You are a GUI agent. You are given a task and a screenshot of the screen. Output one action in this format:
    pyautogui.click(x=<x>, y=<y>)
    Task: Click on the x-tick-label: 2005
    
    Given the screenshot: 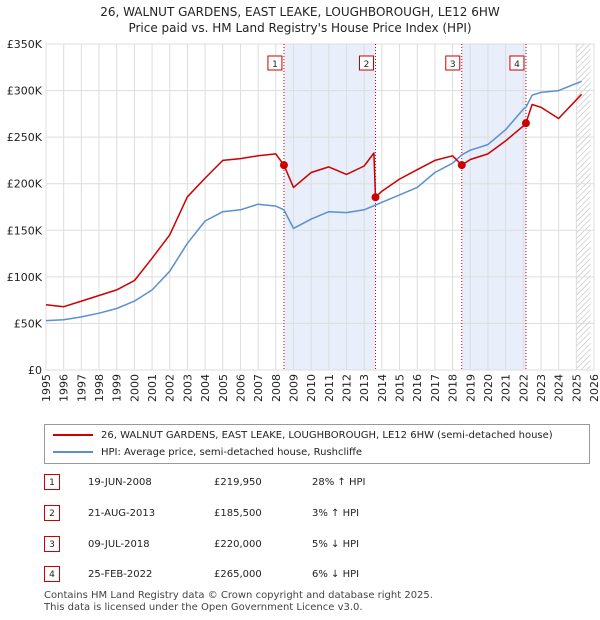 What is the action you would take?
    pyautogui.click(x=223, y=388)
    